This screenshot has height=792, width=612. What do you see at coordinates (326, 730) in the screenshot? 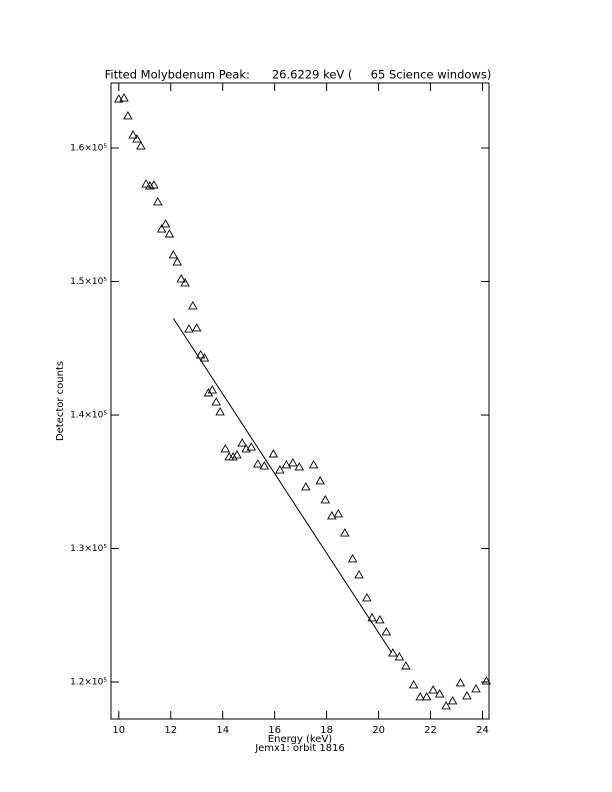
I see `x-tick-label: 18` at bounding box center [326, 730].